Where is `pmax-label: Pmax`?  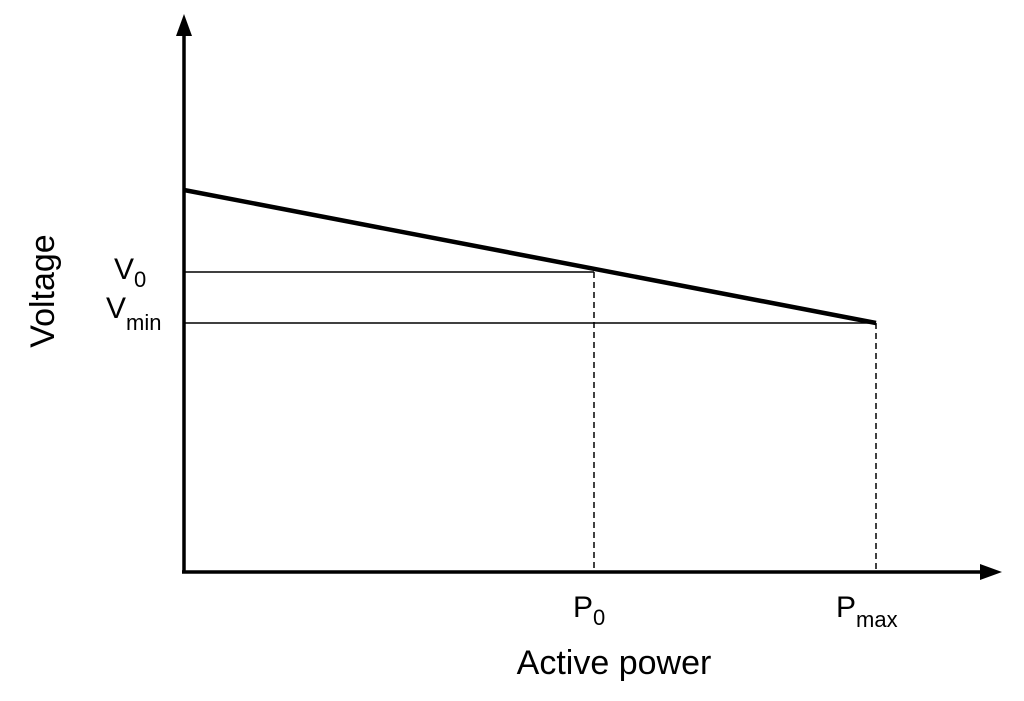
pmax-label: Pmax is located at coordinates (867, 611).